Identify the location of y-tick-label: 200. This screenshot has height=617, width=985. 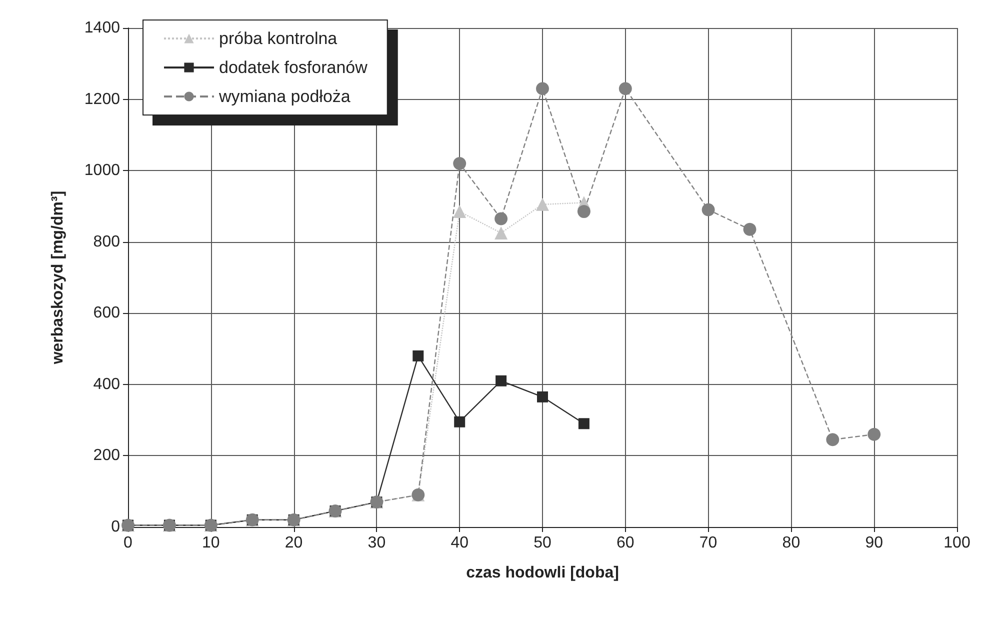
(106, 455).